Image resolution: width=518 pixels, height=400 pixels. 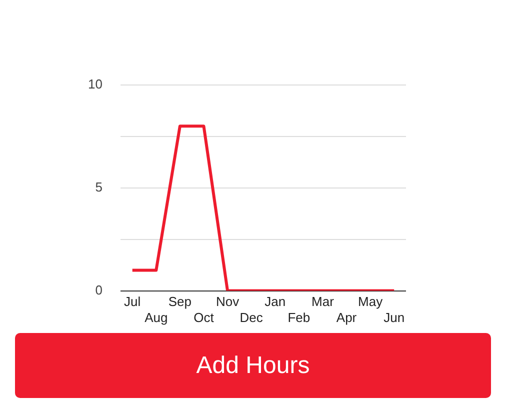 I want to click on x-tick-label: Nov, so click(x=228, y=302).